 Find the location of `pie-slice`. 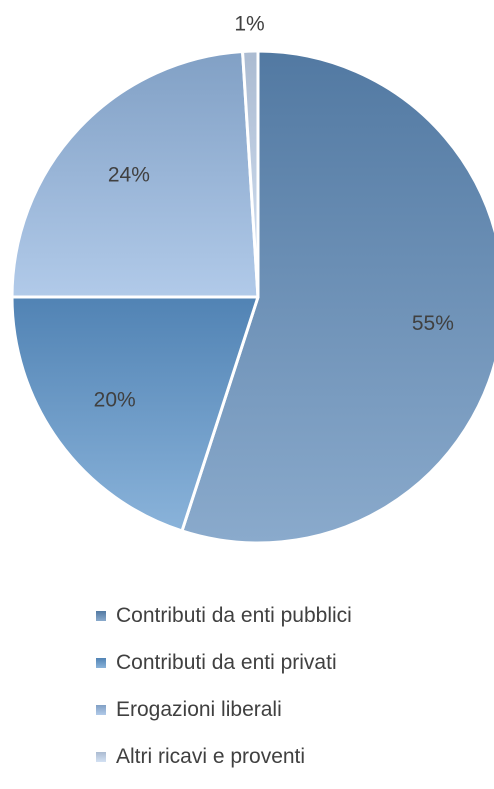

pie-slice is located at coordinates (250, 174).